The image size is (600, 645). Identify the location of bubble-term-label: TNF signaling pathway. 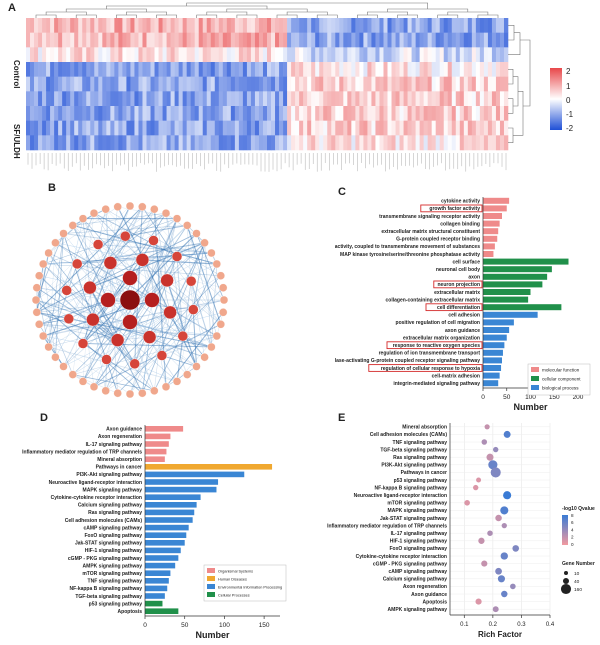
(420, 443).